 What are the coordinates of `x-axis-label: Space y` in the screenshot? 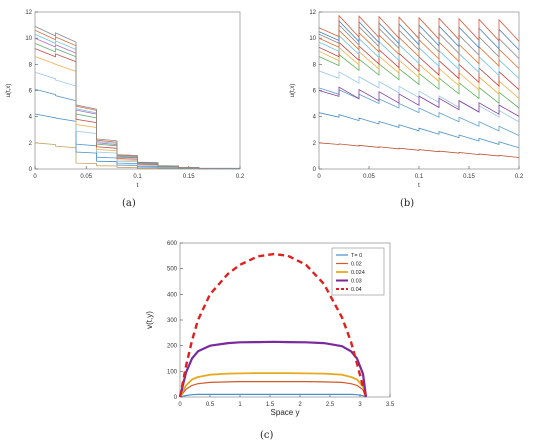 It's located at (285, 412).